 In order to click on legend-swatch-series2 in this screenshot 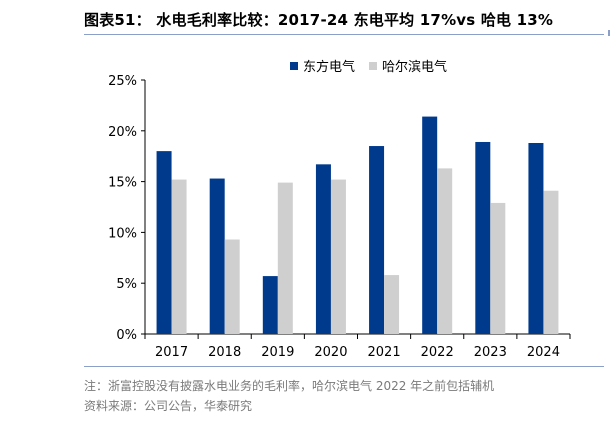, I will do `click(373, 65)`.